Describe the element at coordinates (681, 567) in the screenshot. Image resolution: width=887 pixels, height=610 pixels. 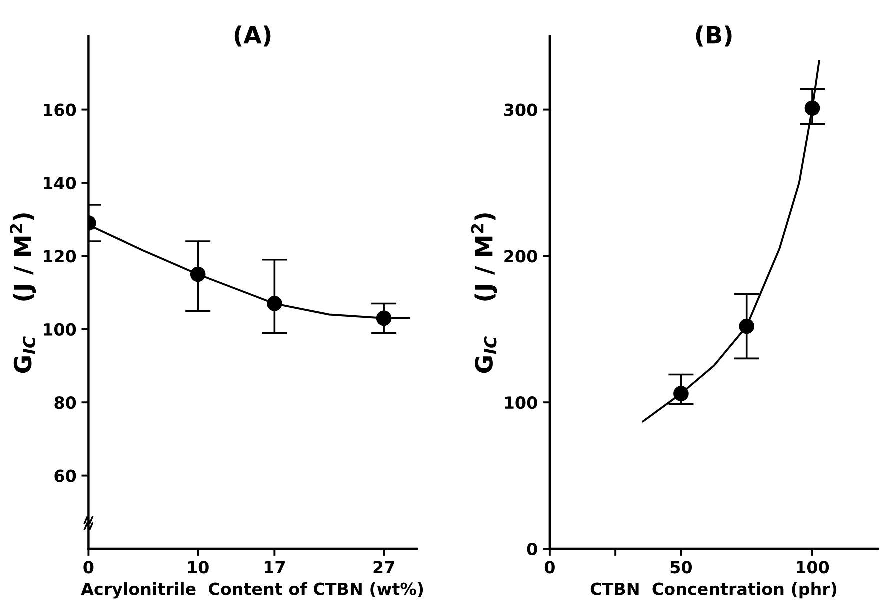
I see `x-tick-label: 50` at that location.